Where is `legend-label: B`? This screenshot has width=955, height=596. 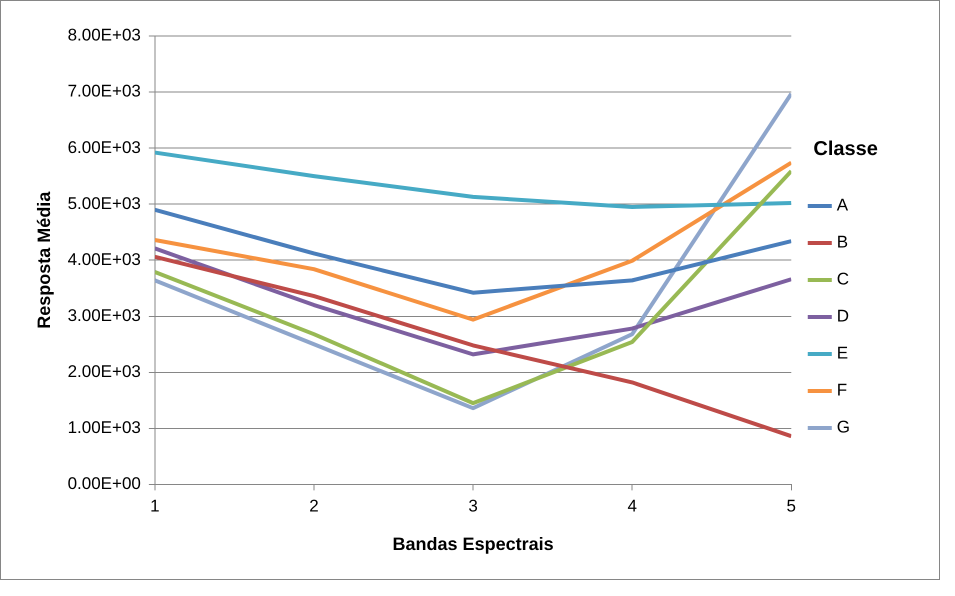
legend-label: B is located at coordinates (842, 242).